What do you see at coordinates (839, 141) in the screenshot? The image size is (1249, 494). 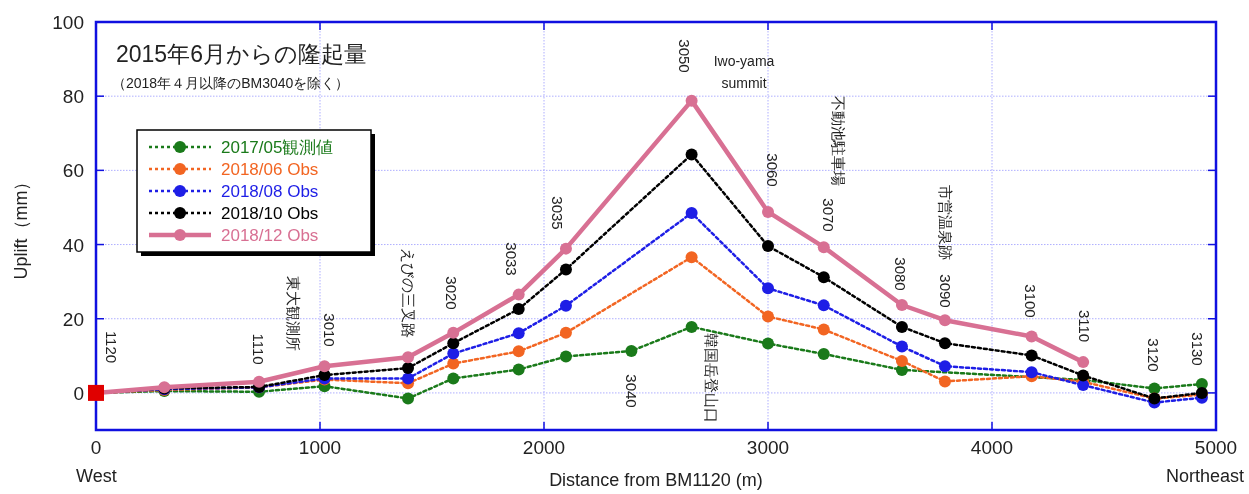 I see `annotation: 不動池駐車場` at bounding box center [839, 141].